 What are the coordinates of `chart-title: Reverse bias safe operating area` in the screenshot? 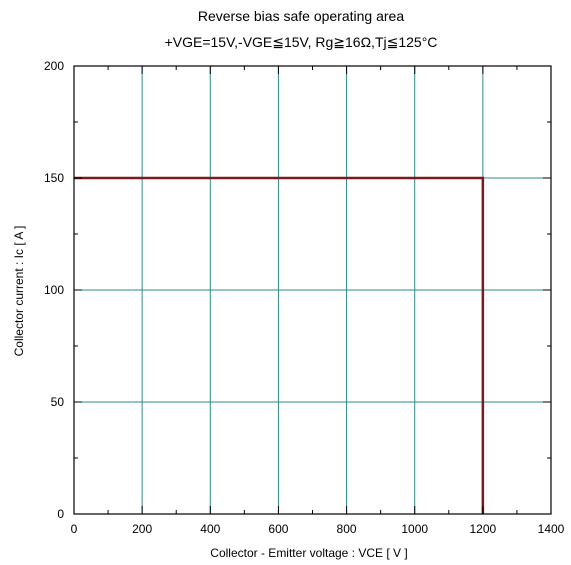 It's located at (301, 16).